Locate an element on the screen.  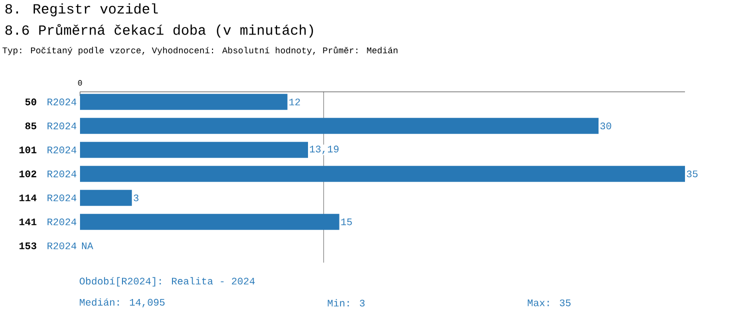
y-tick-label: 141 is located at coordinates (27, 222).